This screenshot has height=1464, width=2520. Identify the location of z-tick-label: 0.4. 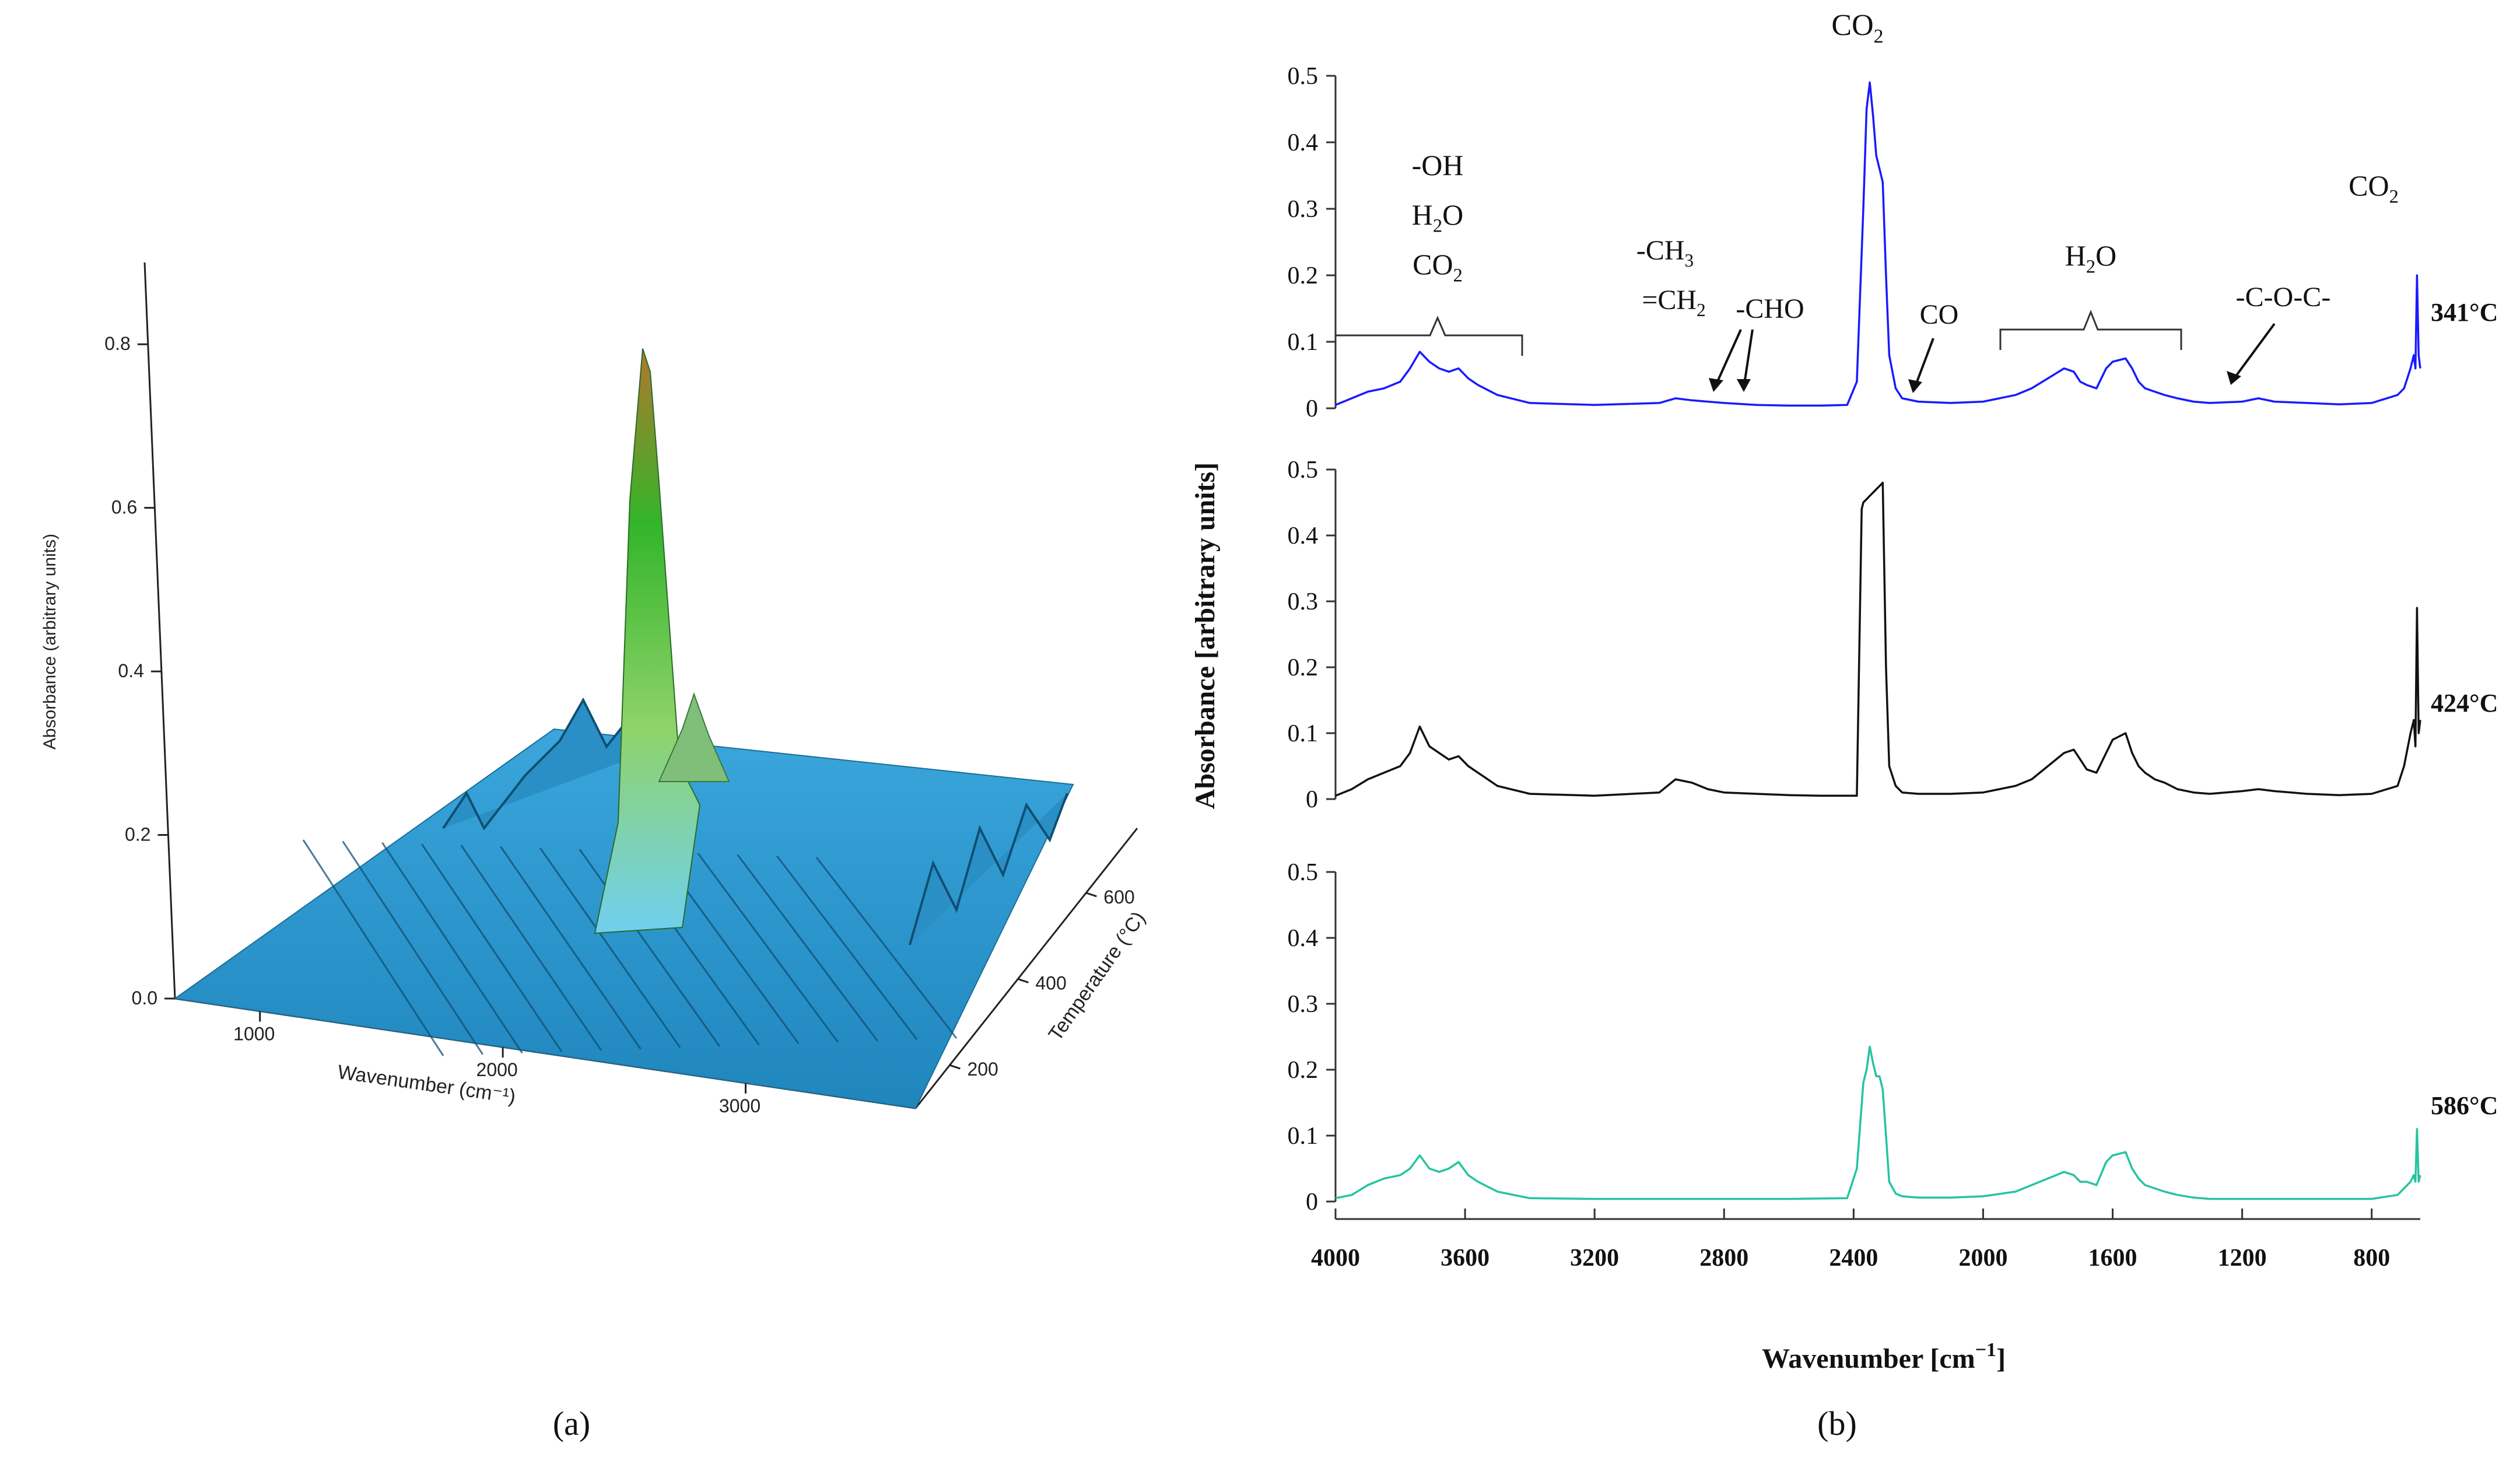
(130, 670).